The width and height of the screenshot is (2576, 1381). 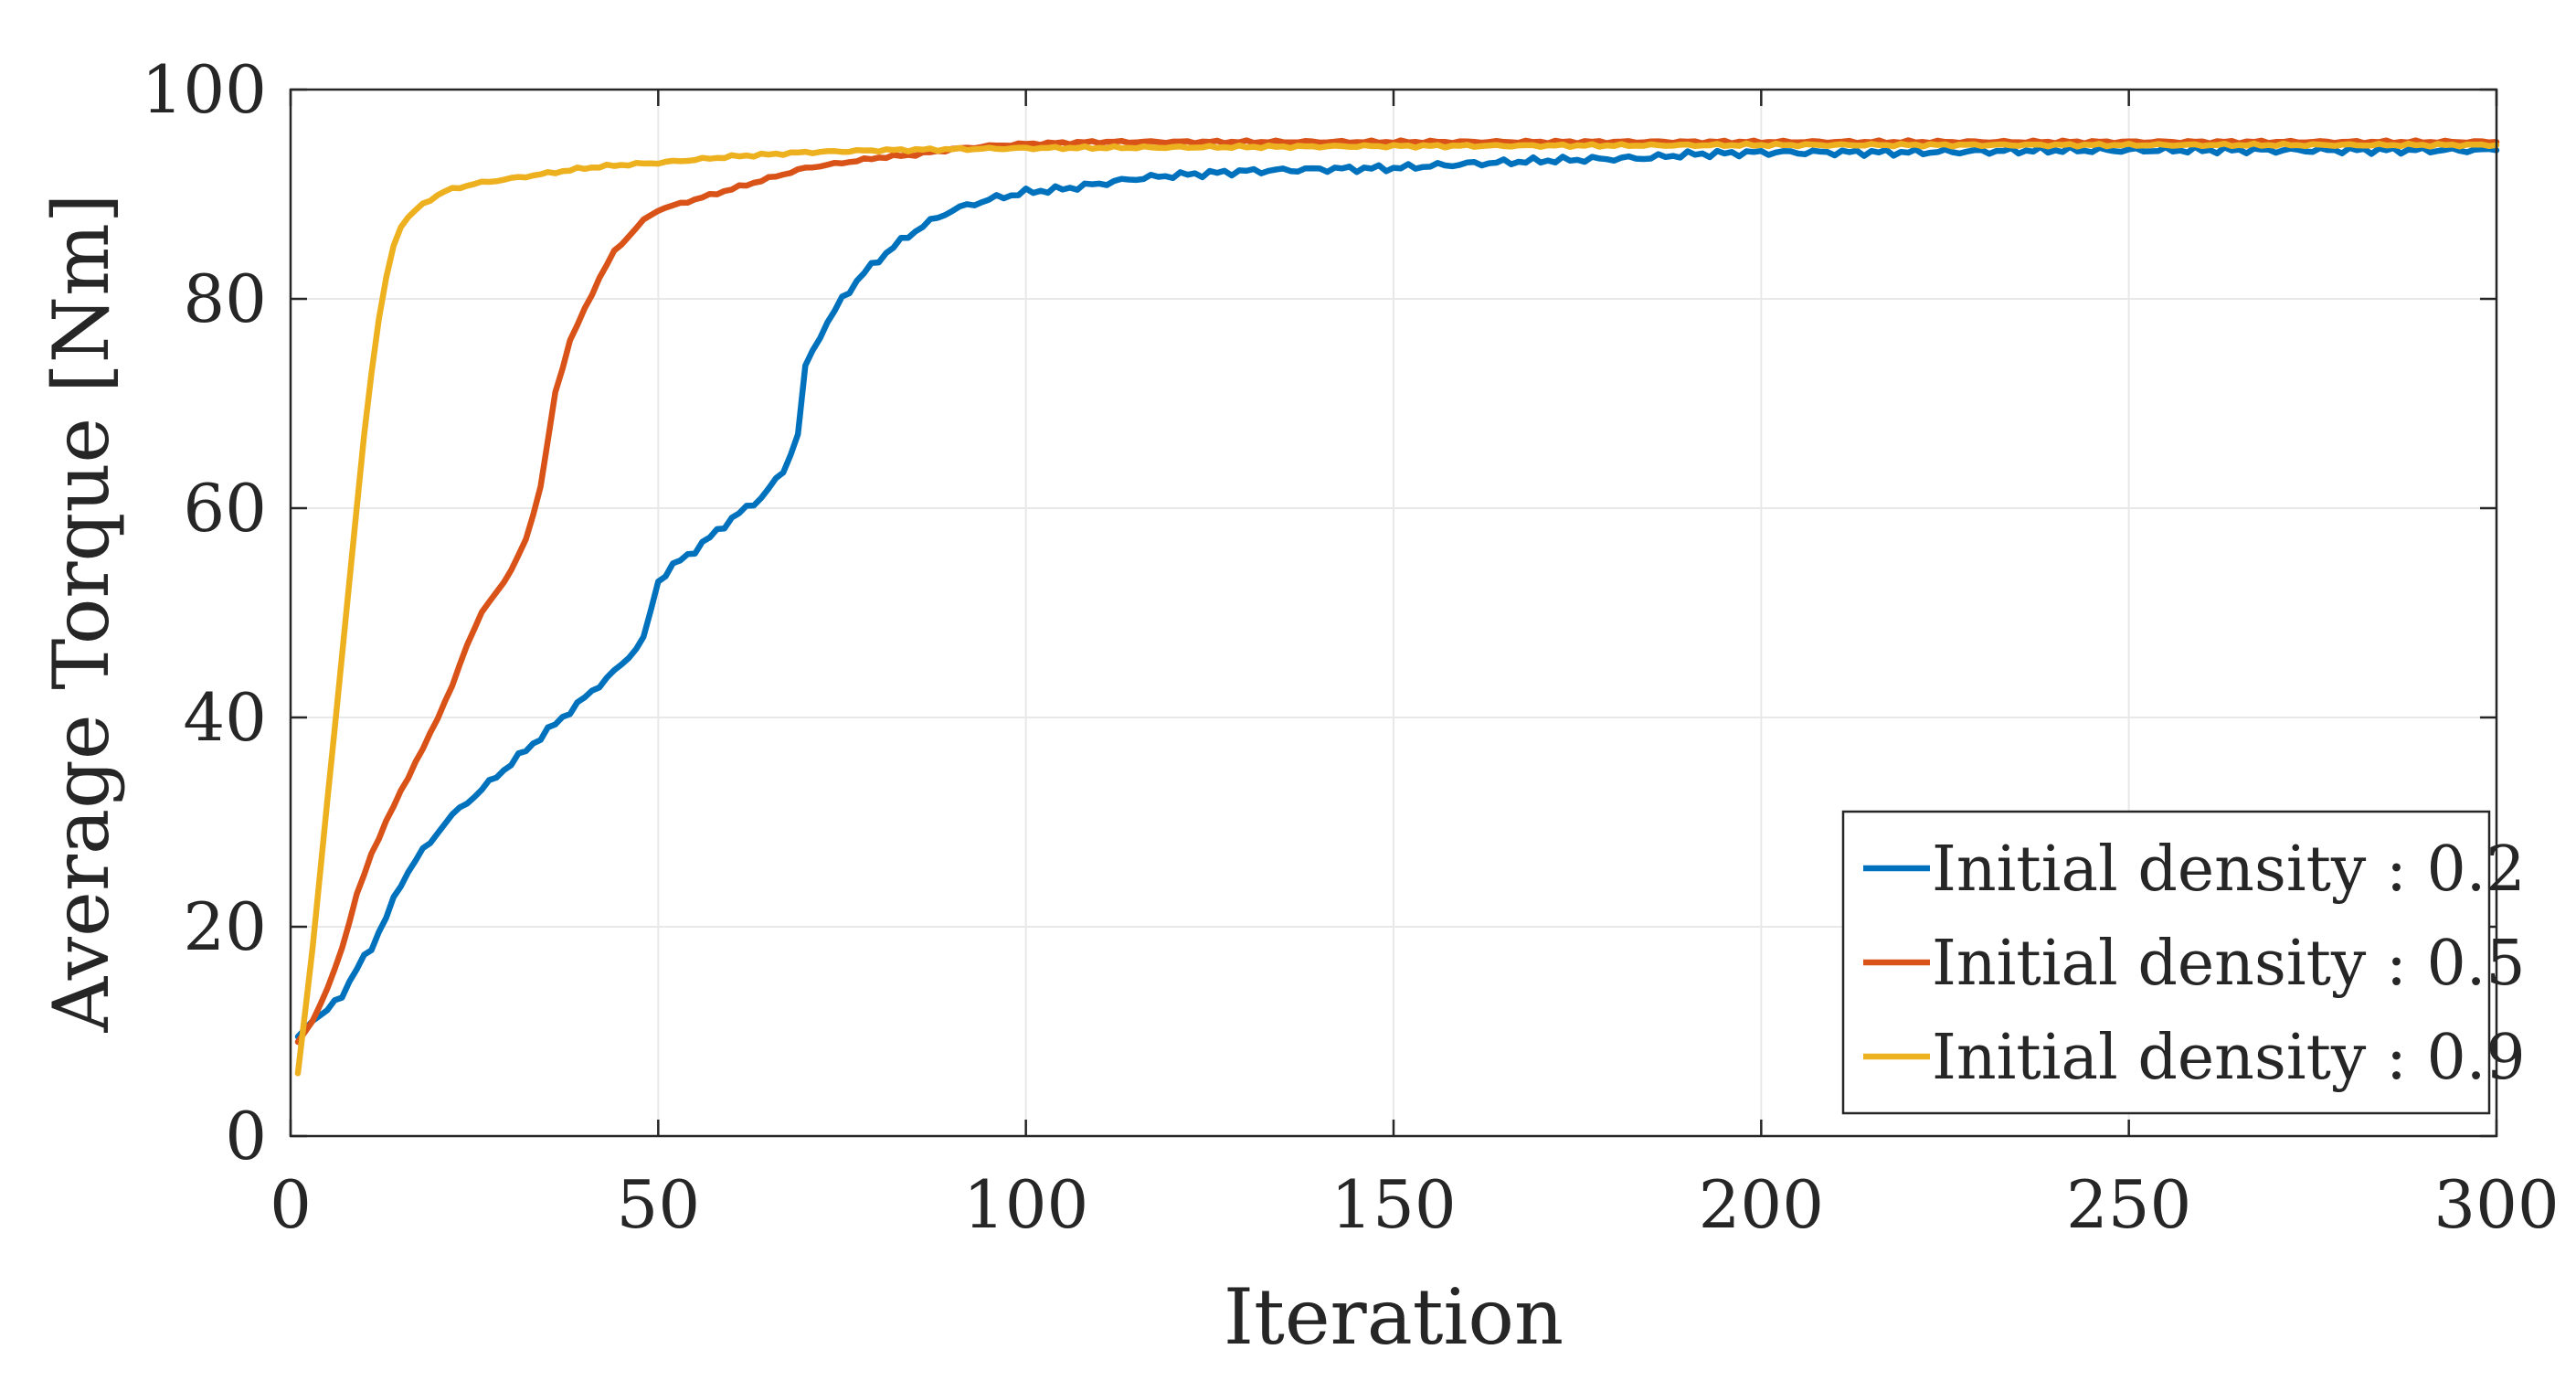 I want to click on y-tick-label: 20, so click(x=225, y=927).